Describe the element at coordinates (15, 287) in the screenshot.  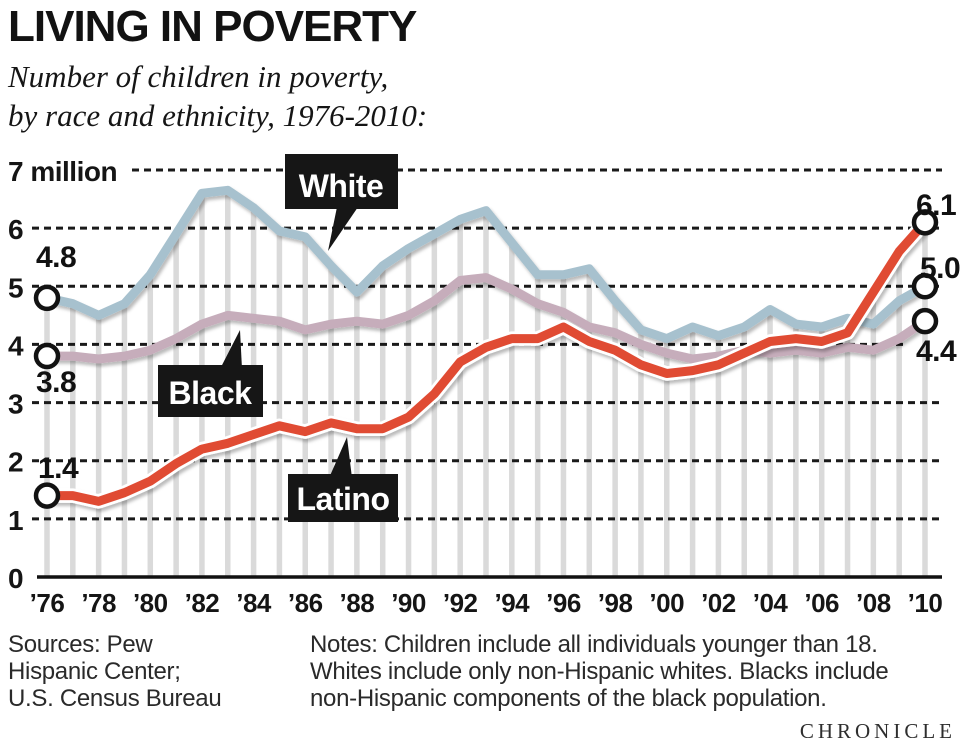
I see `y-tick-label-5: 5` at that location.